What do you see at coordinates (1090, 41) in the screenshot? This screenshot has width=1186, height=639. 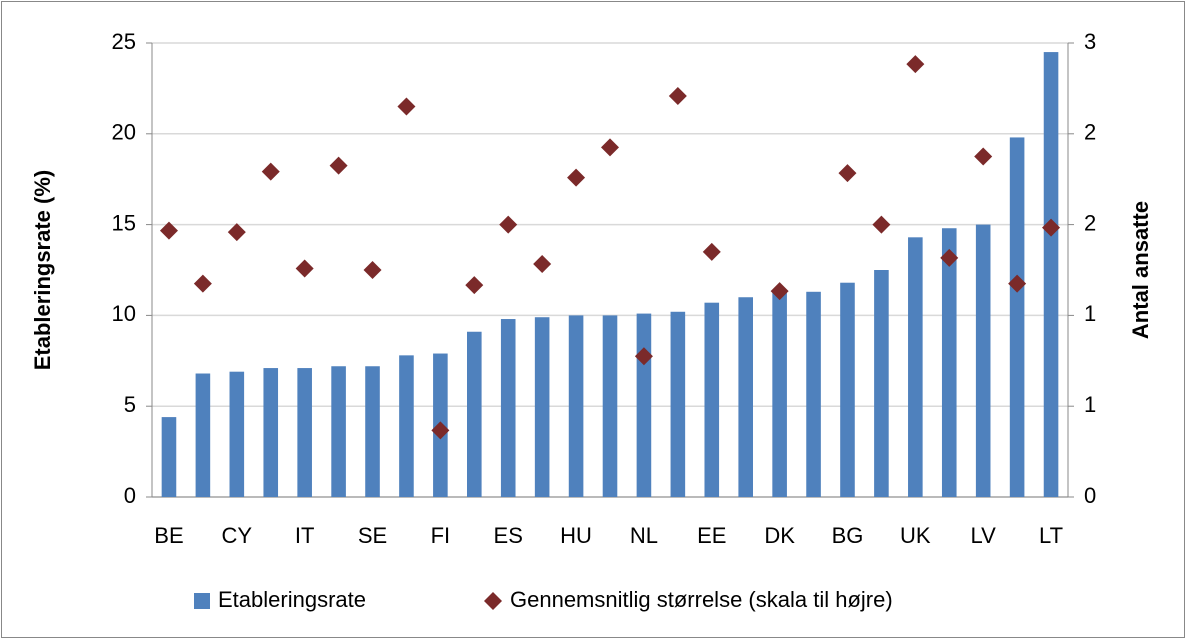 I see `y2-tick-label: 3` at bounding box center [1090, 41].